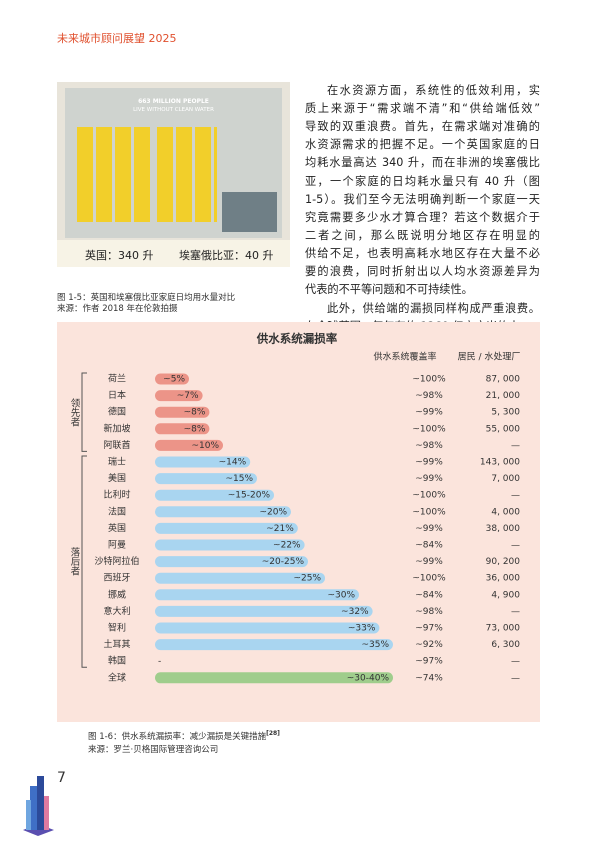 Image resolution: width=595 pixels, height=841 pixels. I want to click on group-label: 领先者, so click(75, 412).